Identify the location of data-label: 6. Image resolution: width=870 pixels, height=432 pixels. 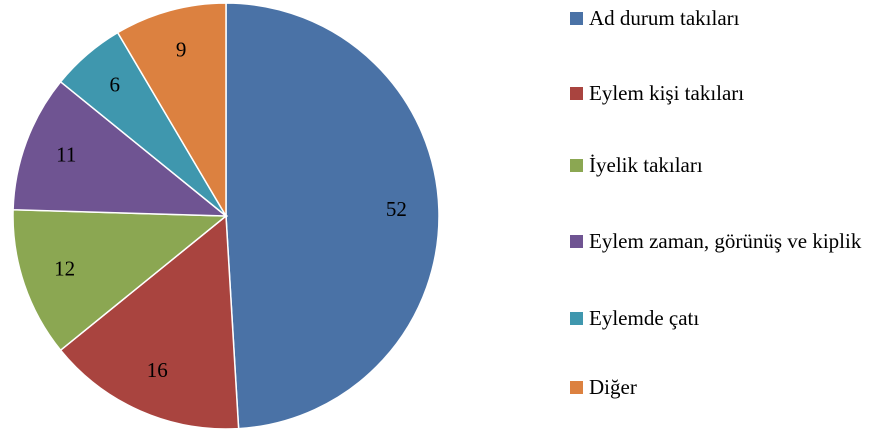
(115, 85).